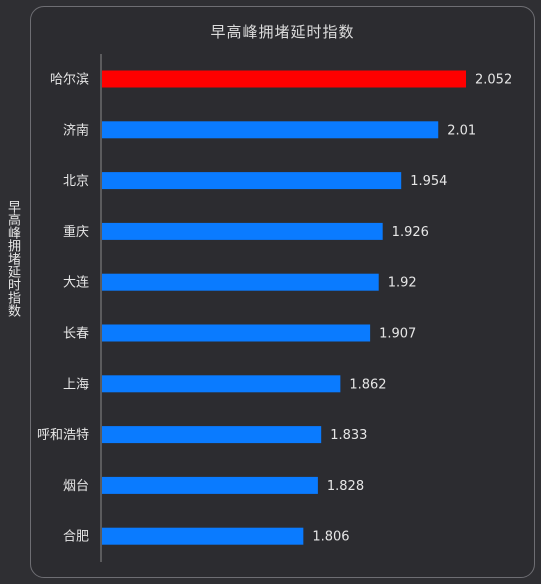 The width and height of the screenshot is (541, 584). Describe the element at coordinates (345, 486) in the screenshot. I see `value-label: 1.828` at that location.